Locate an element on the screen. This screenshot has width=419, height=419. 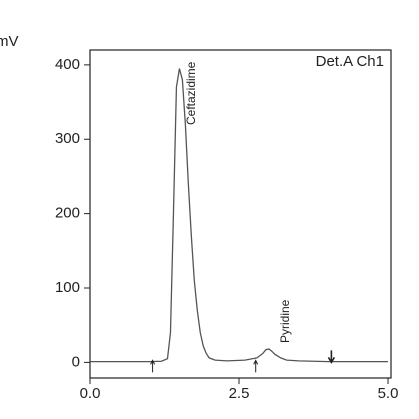
detector-label: Det.A Ch1 is located at coordinates (350, 61).